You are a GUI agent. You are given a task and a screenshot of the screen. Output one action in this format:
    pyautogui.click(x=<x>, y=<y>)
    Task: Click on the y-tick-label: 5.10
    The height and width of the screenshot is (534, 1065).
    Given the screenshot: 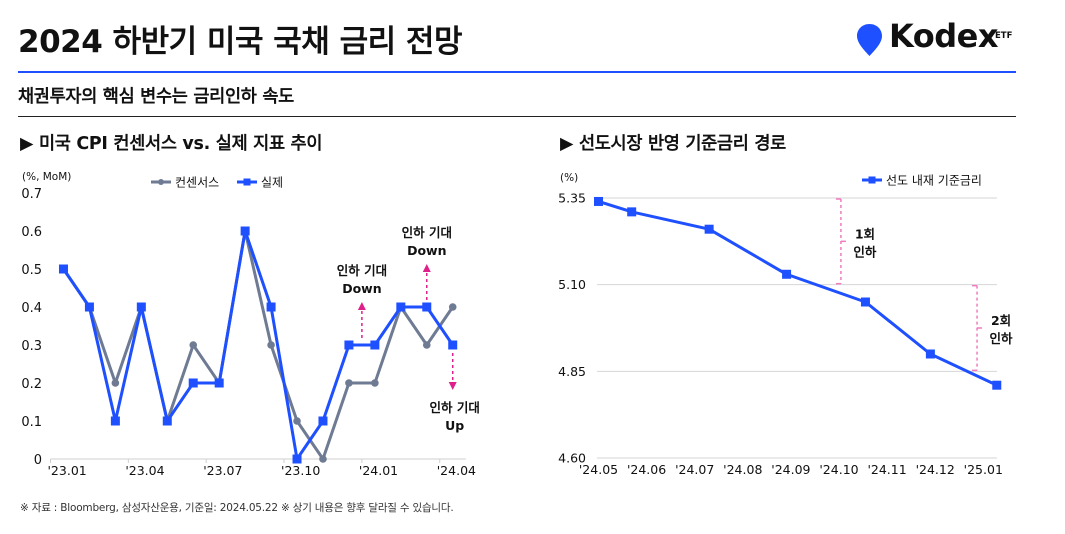 What is the action you would take?
    pyautogui.click(x=572, y=284)
    